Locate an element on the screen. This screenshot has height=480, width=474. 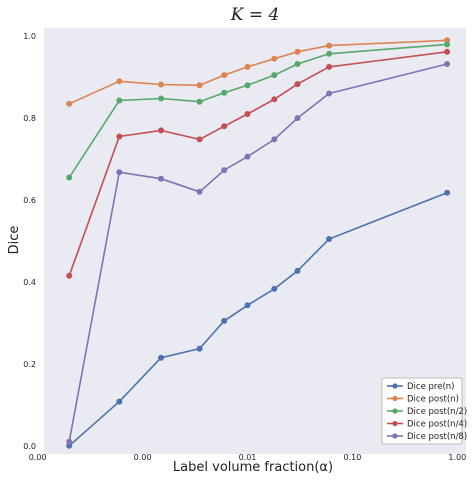
y-tick-label: 0.0 is located at coordinates (29, 446).